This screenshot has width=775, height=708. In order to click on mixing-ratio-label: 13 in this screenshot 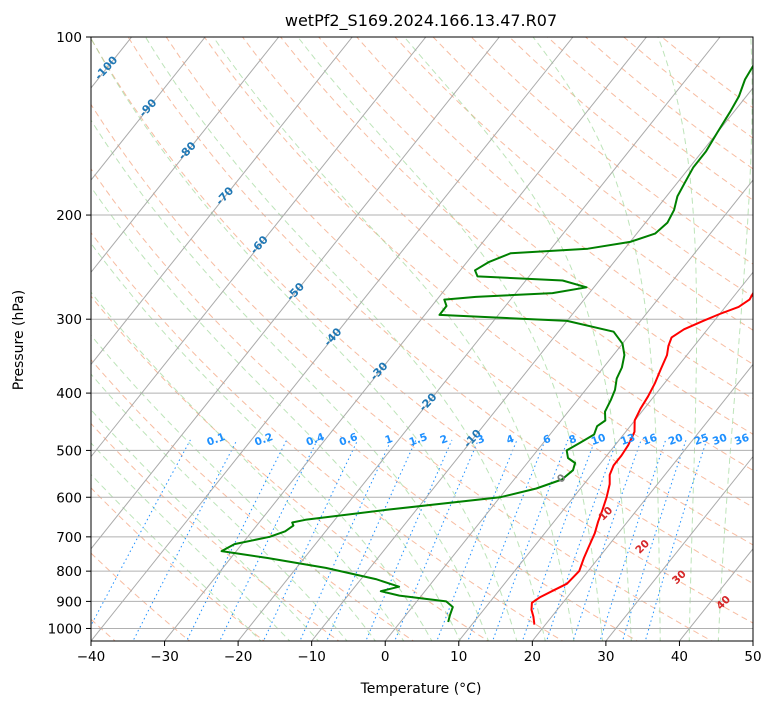, I will do `click(628, 440)`.